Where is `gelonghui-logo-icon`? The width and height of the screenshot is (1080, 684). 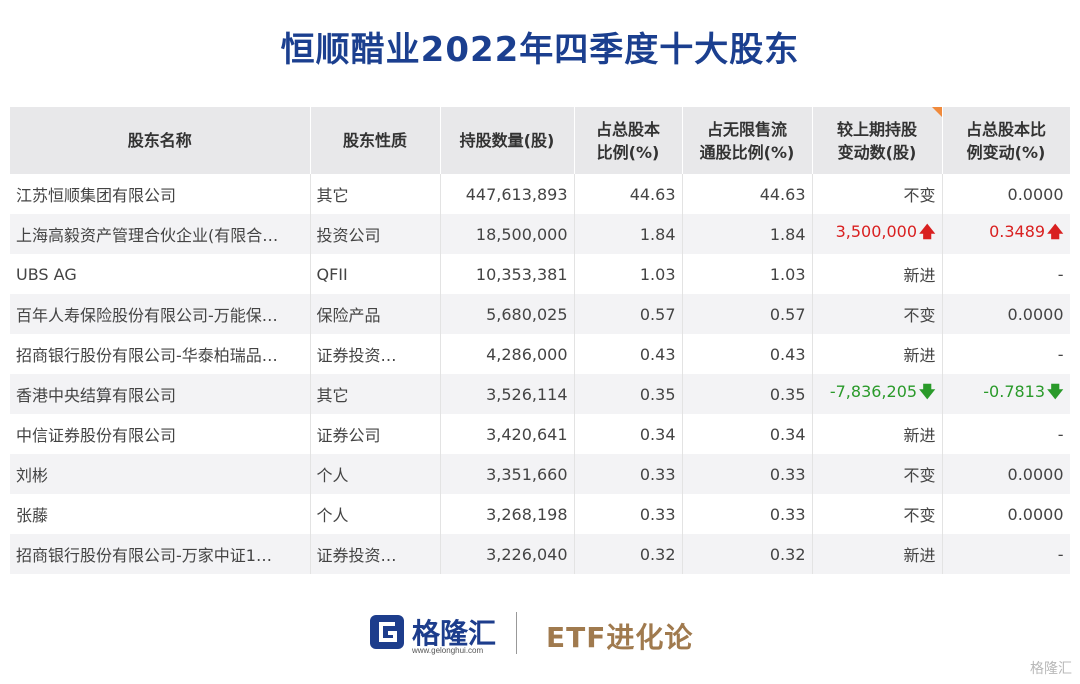 gelonghui-logo-icon is located at coordinates (387, 632).